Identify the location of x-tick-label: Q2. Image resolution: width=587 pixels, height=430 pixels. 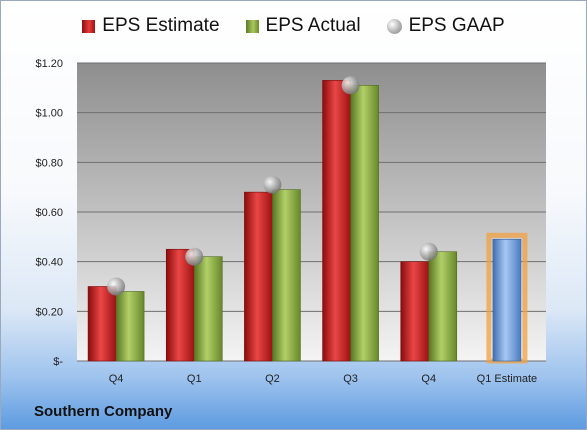
(272, 379).